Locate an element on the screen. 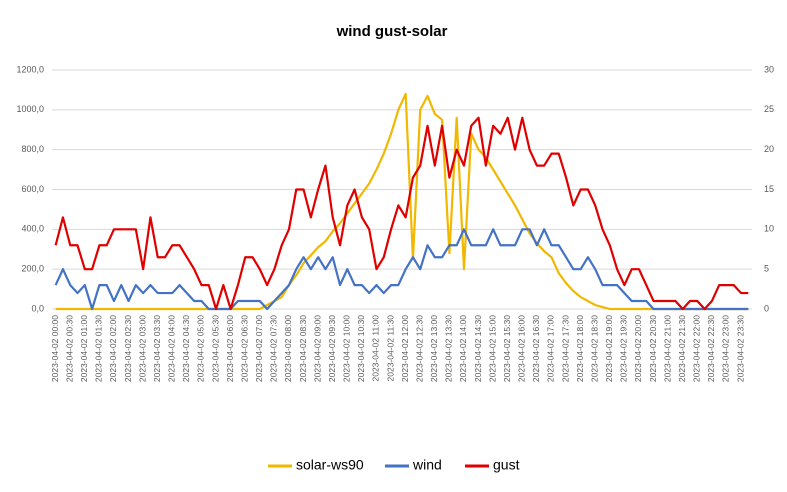 This screenshot has height=492, width=787. y2-tick-label: 5 is located at coordinates (766, 269).